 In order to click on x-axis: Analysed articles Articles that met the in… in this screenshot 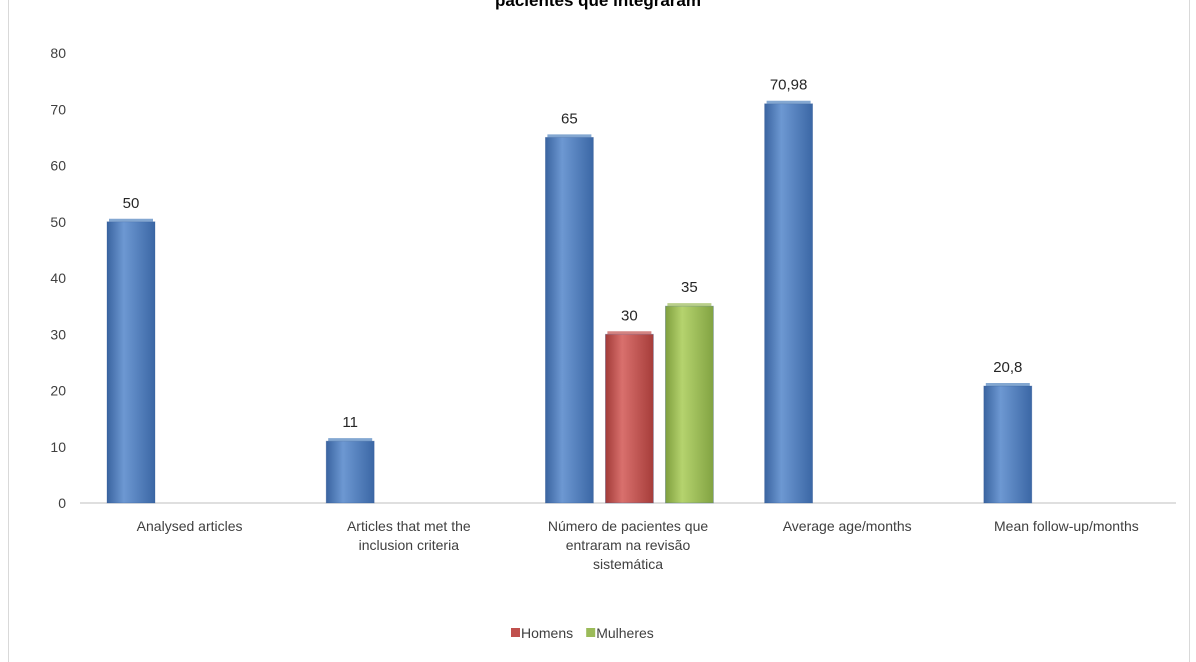, I will do `click(628, 537)`.